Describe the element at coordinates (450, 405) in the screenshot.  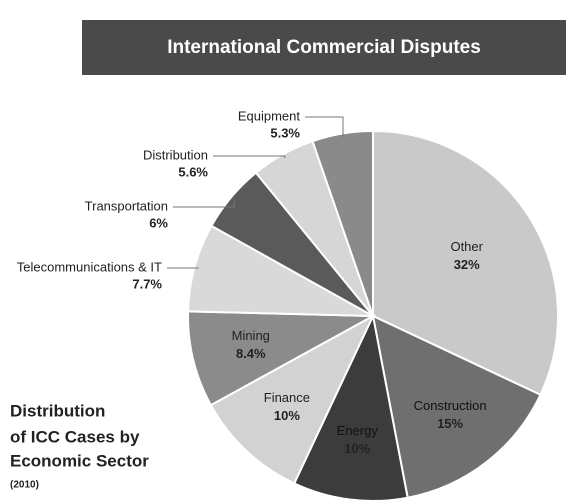
I see `slice-label: Construction` at that location.